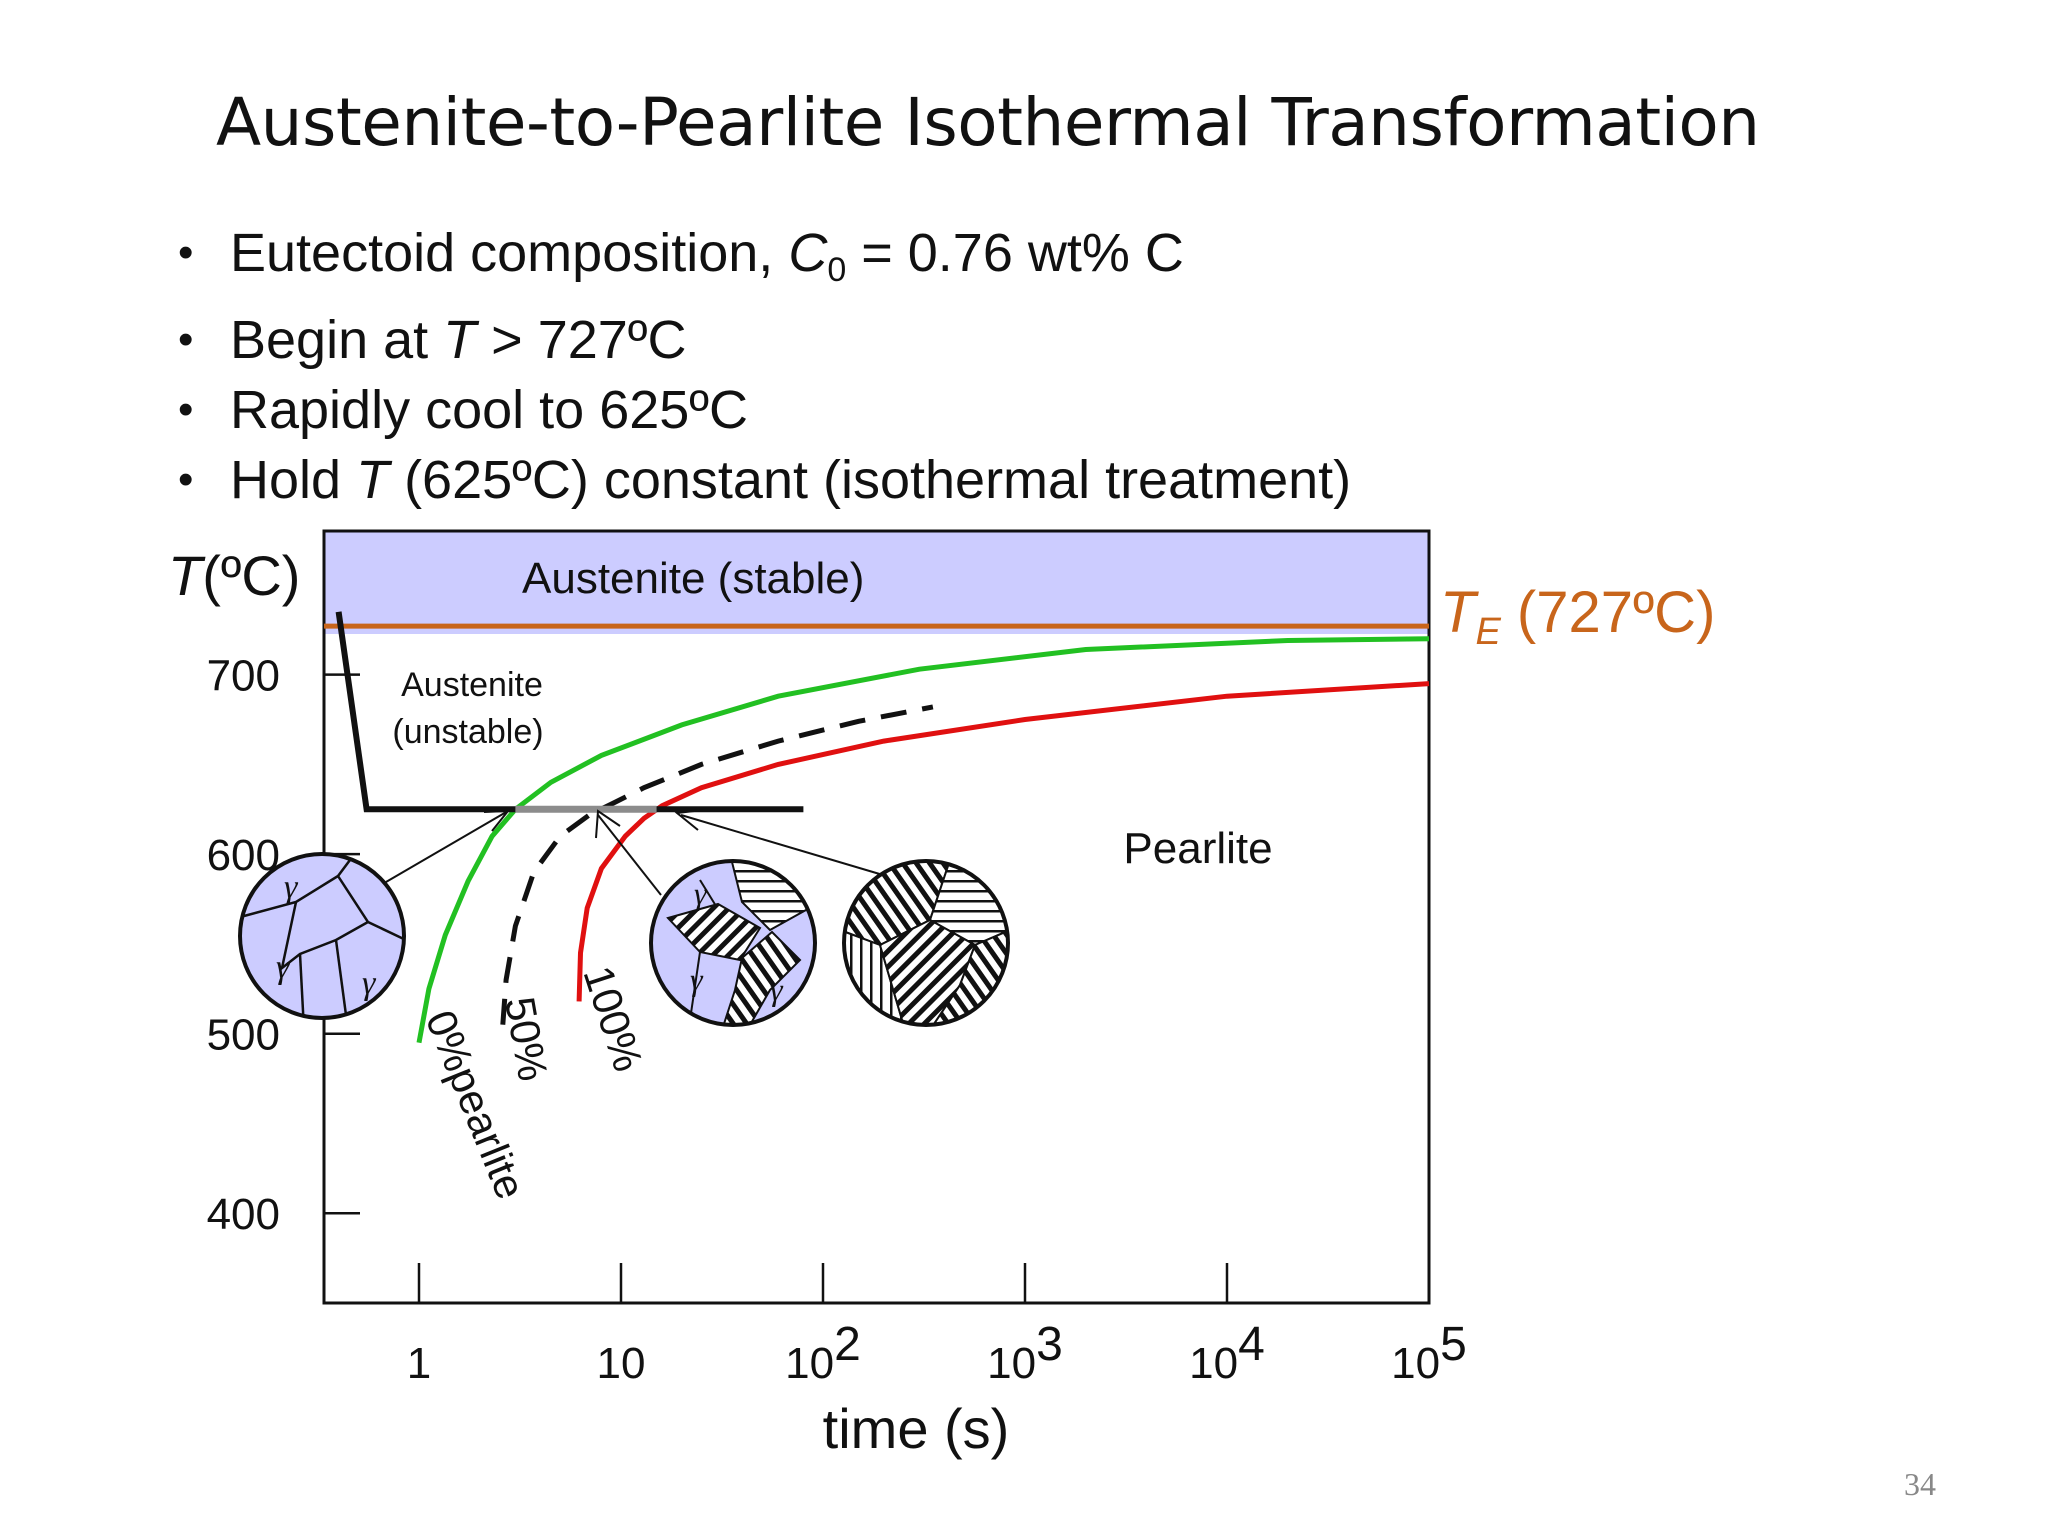  Describe the element at coordinates (243, 1214) in the screenshot. I see `y-tick-label: 400` at that location.